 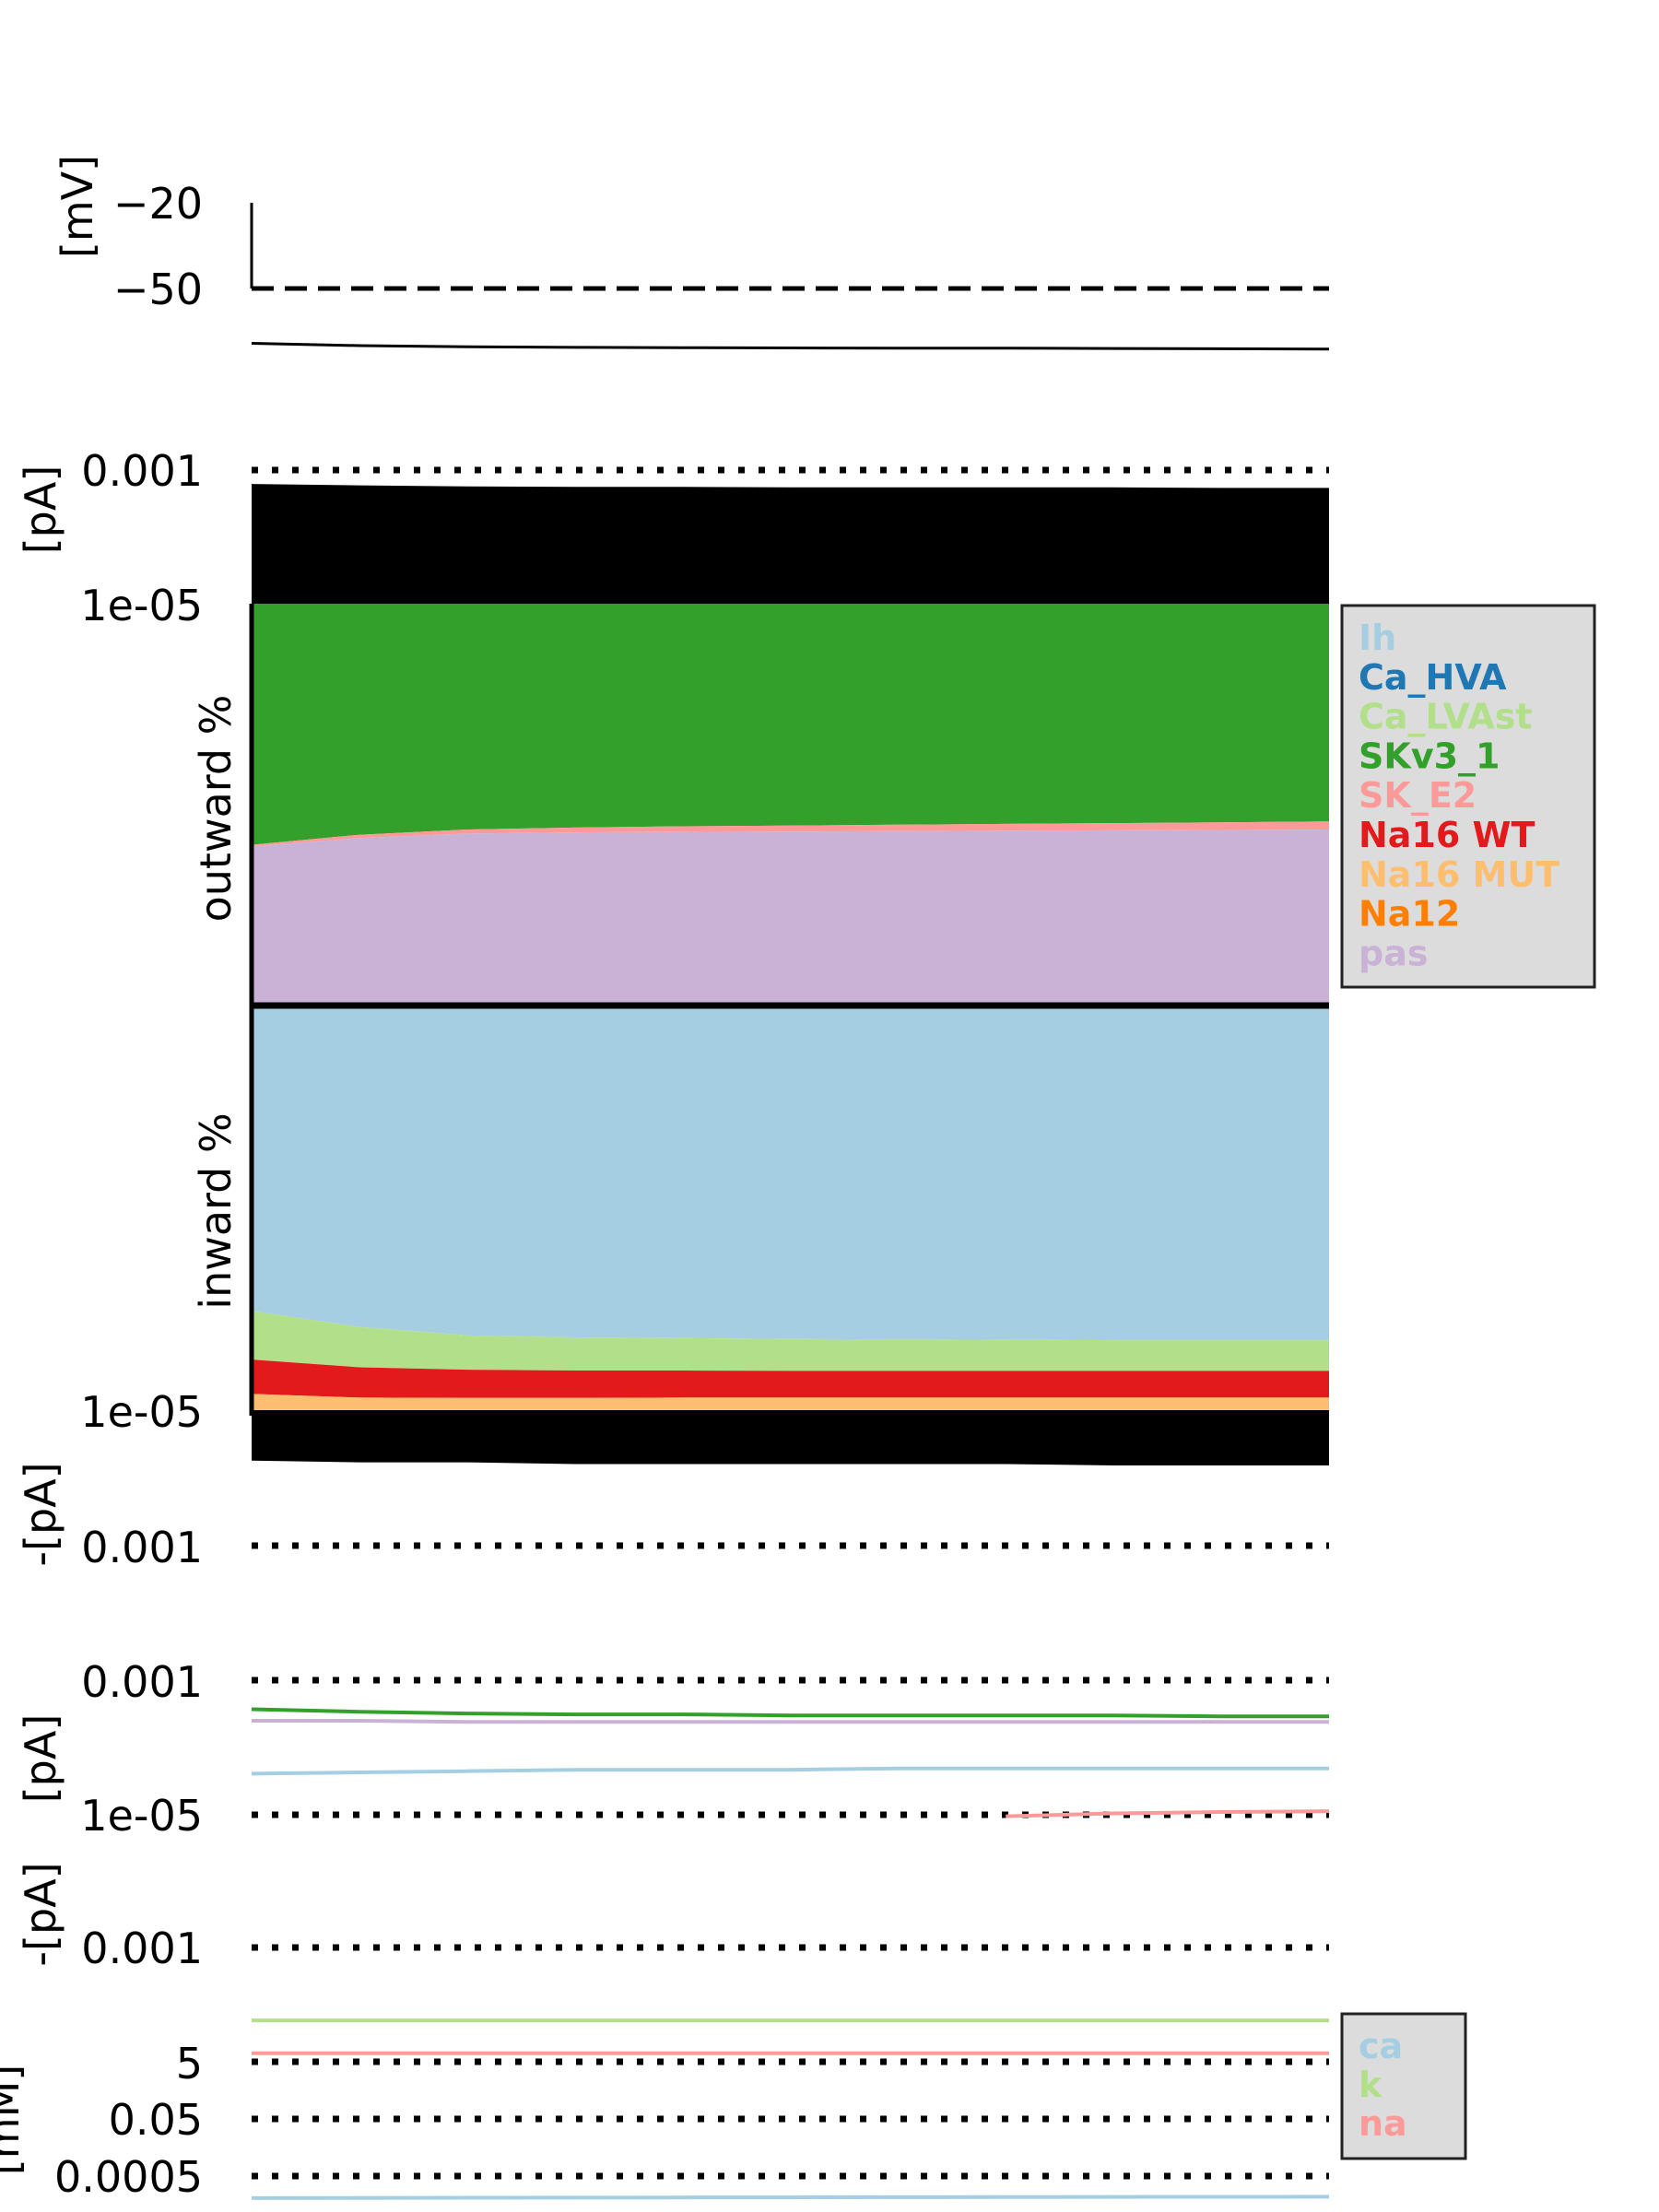 What do you see at coordinates (158, 204) in the screenshot?
I see `voltage-tick-top: −20` at bounding box center [158, 204].